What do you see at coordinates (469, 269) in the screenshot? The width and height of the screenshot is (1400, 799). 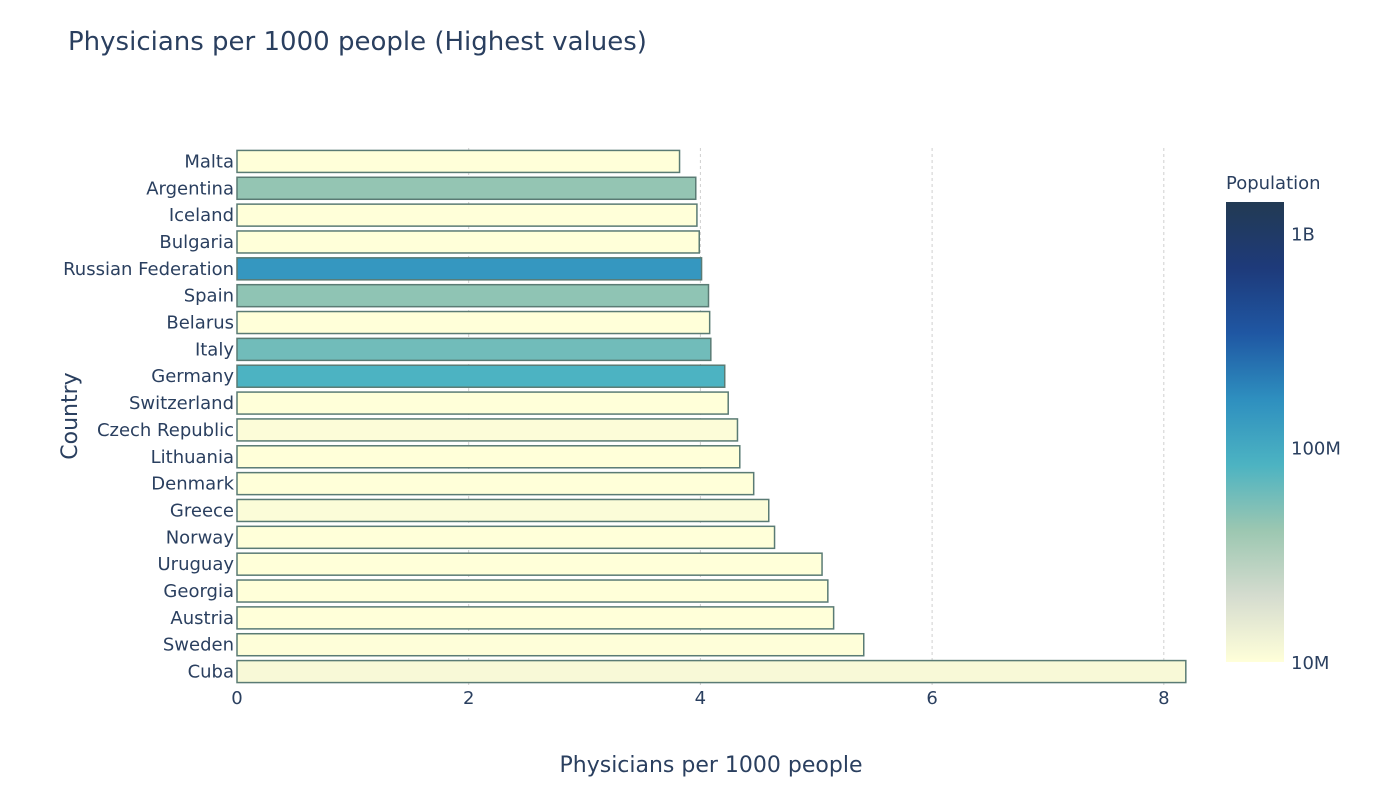 I see `bar-russian-federation` at bounding box center [469, 269].